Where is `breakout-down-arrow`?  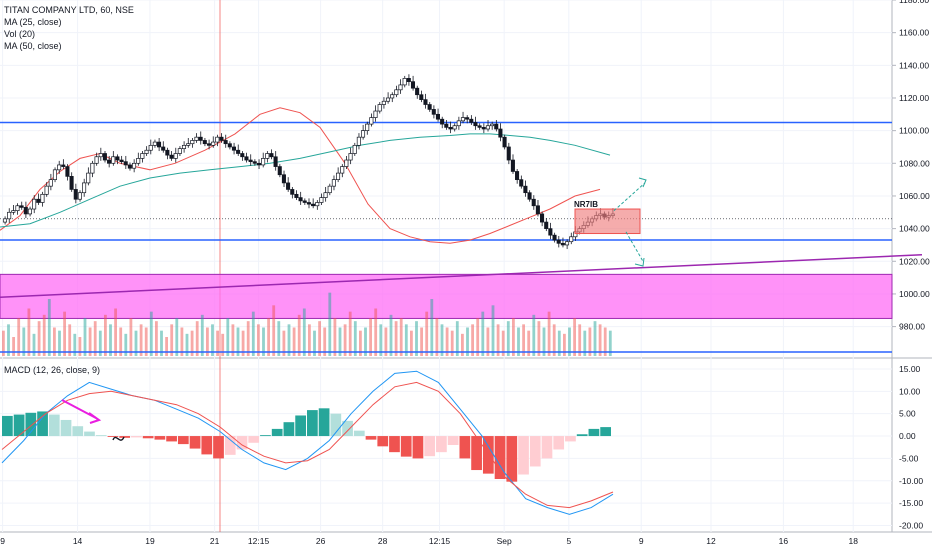
breakout-down-arrow is located at coordinates (634, 246).